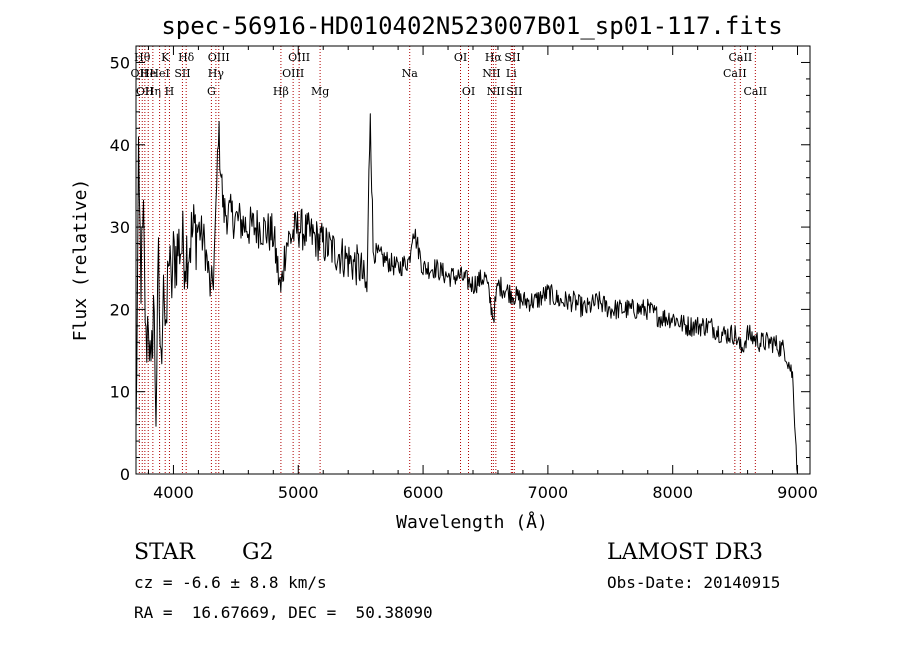 The width and height of the screenshot is (900, 649). I want to click on spectral-line-label: Hα, so click(494, 57).